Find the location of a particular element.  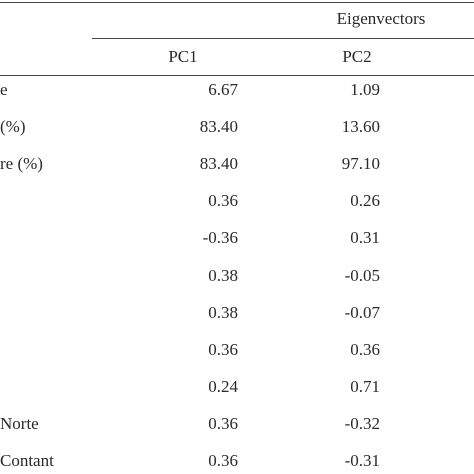

cell-value: 6.67 is located at coordinates (223, 89).